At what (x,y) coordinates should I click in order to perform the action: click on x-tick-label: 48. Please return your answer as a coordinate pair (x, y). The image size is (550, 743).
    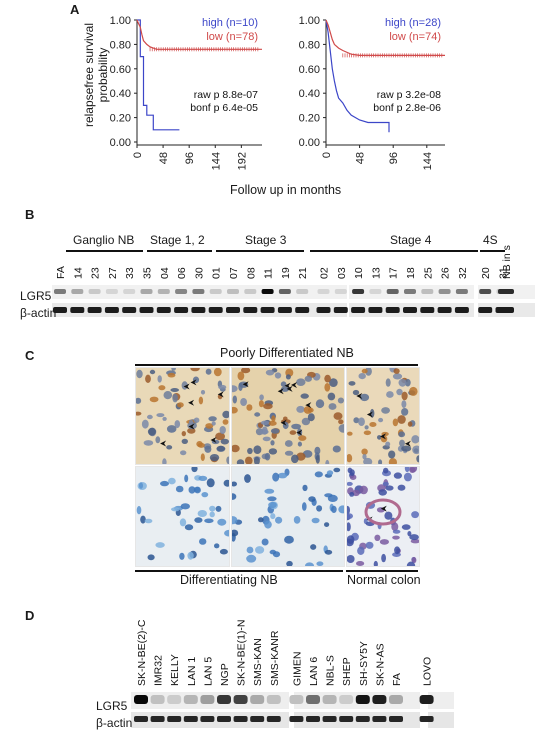
    Looking at the image, I should click on (361, 158).